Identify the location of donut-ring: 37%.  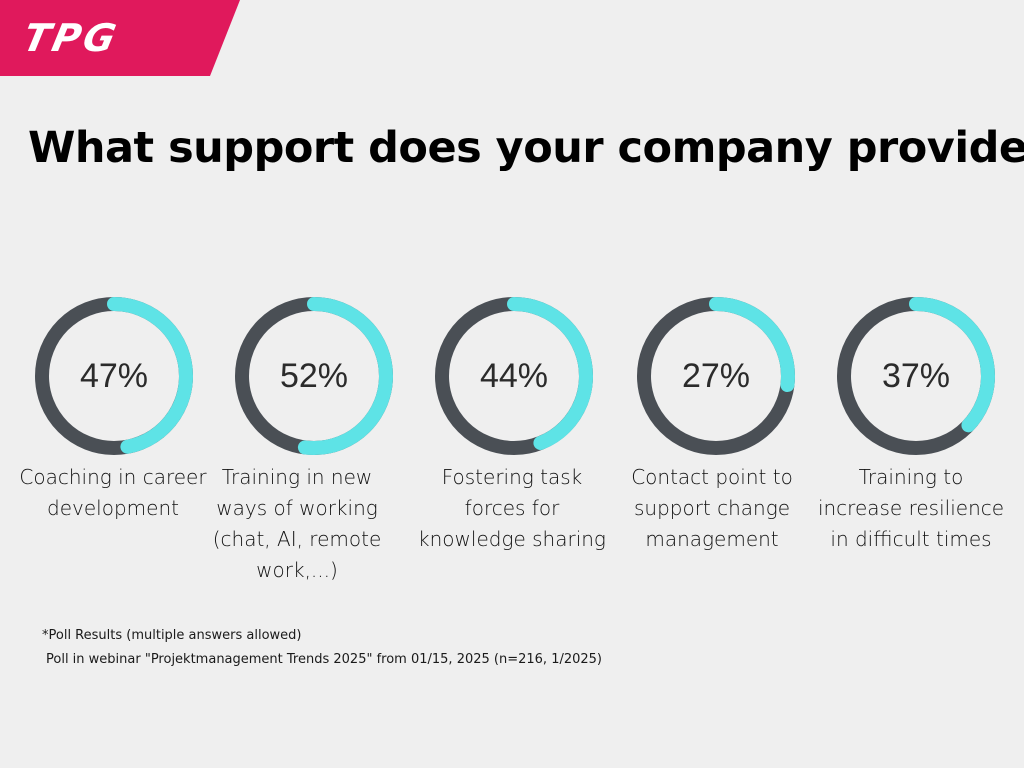
(916, 376).